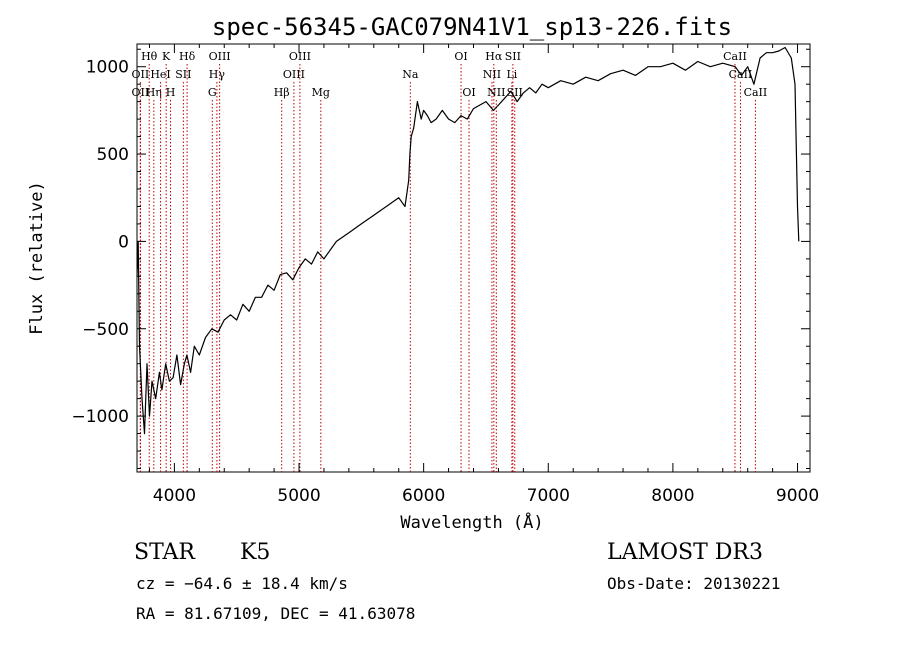 The height and width of the screenshot is (649, 900). I want to click on redshift-value: cz = −64.6 ± 18.4 km/s, so click(242, 583).